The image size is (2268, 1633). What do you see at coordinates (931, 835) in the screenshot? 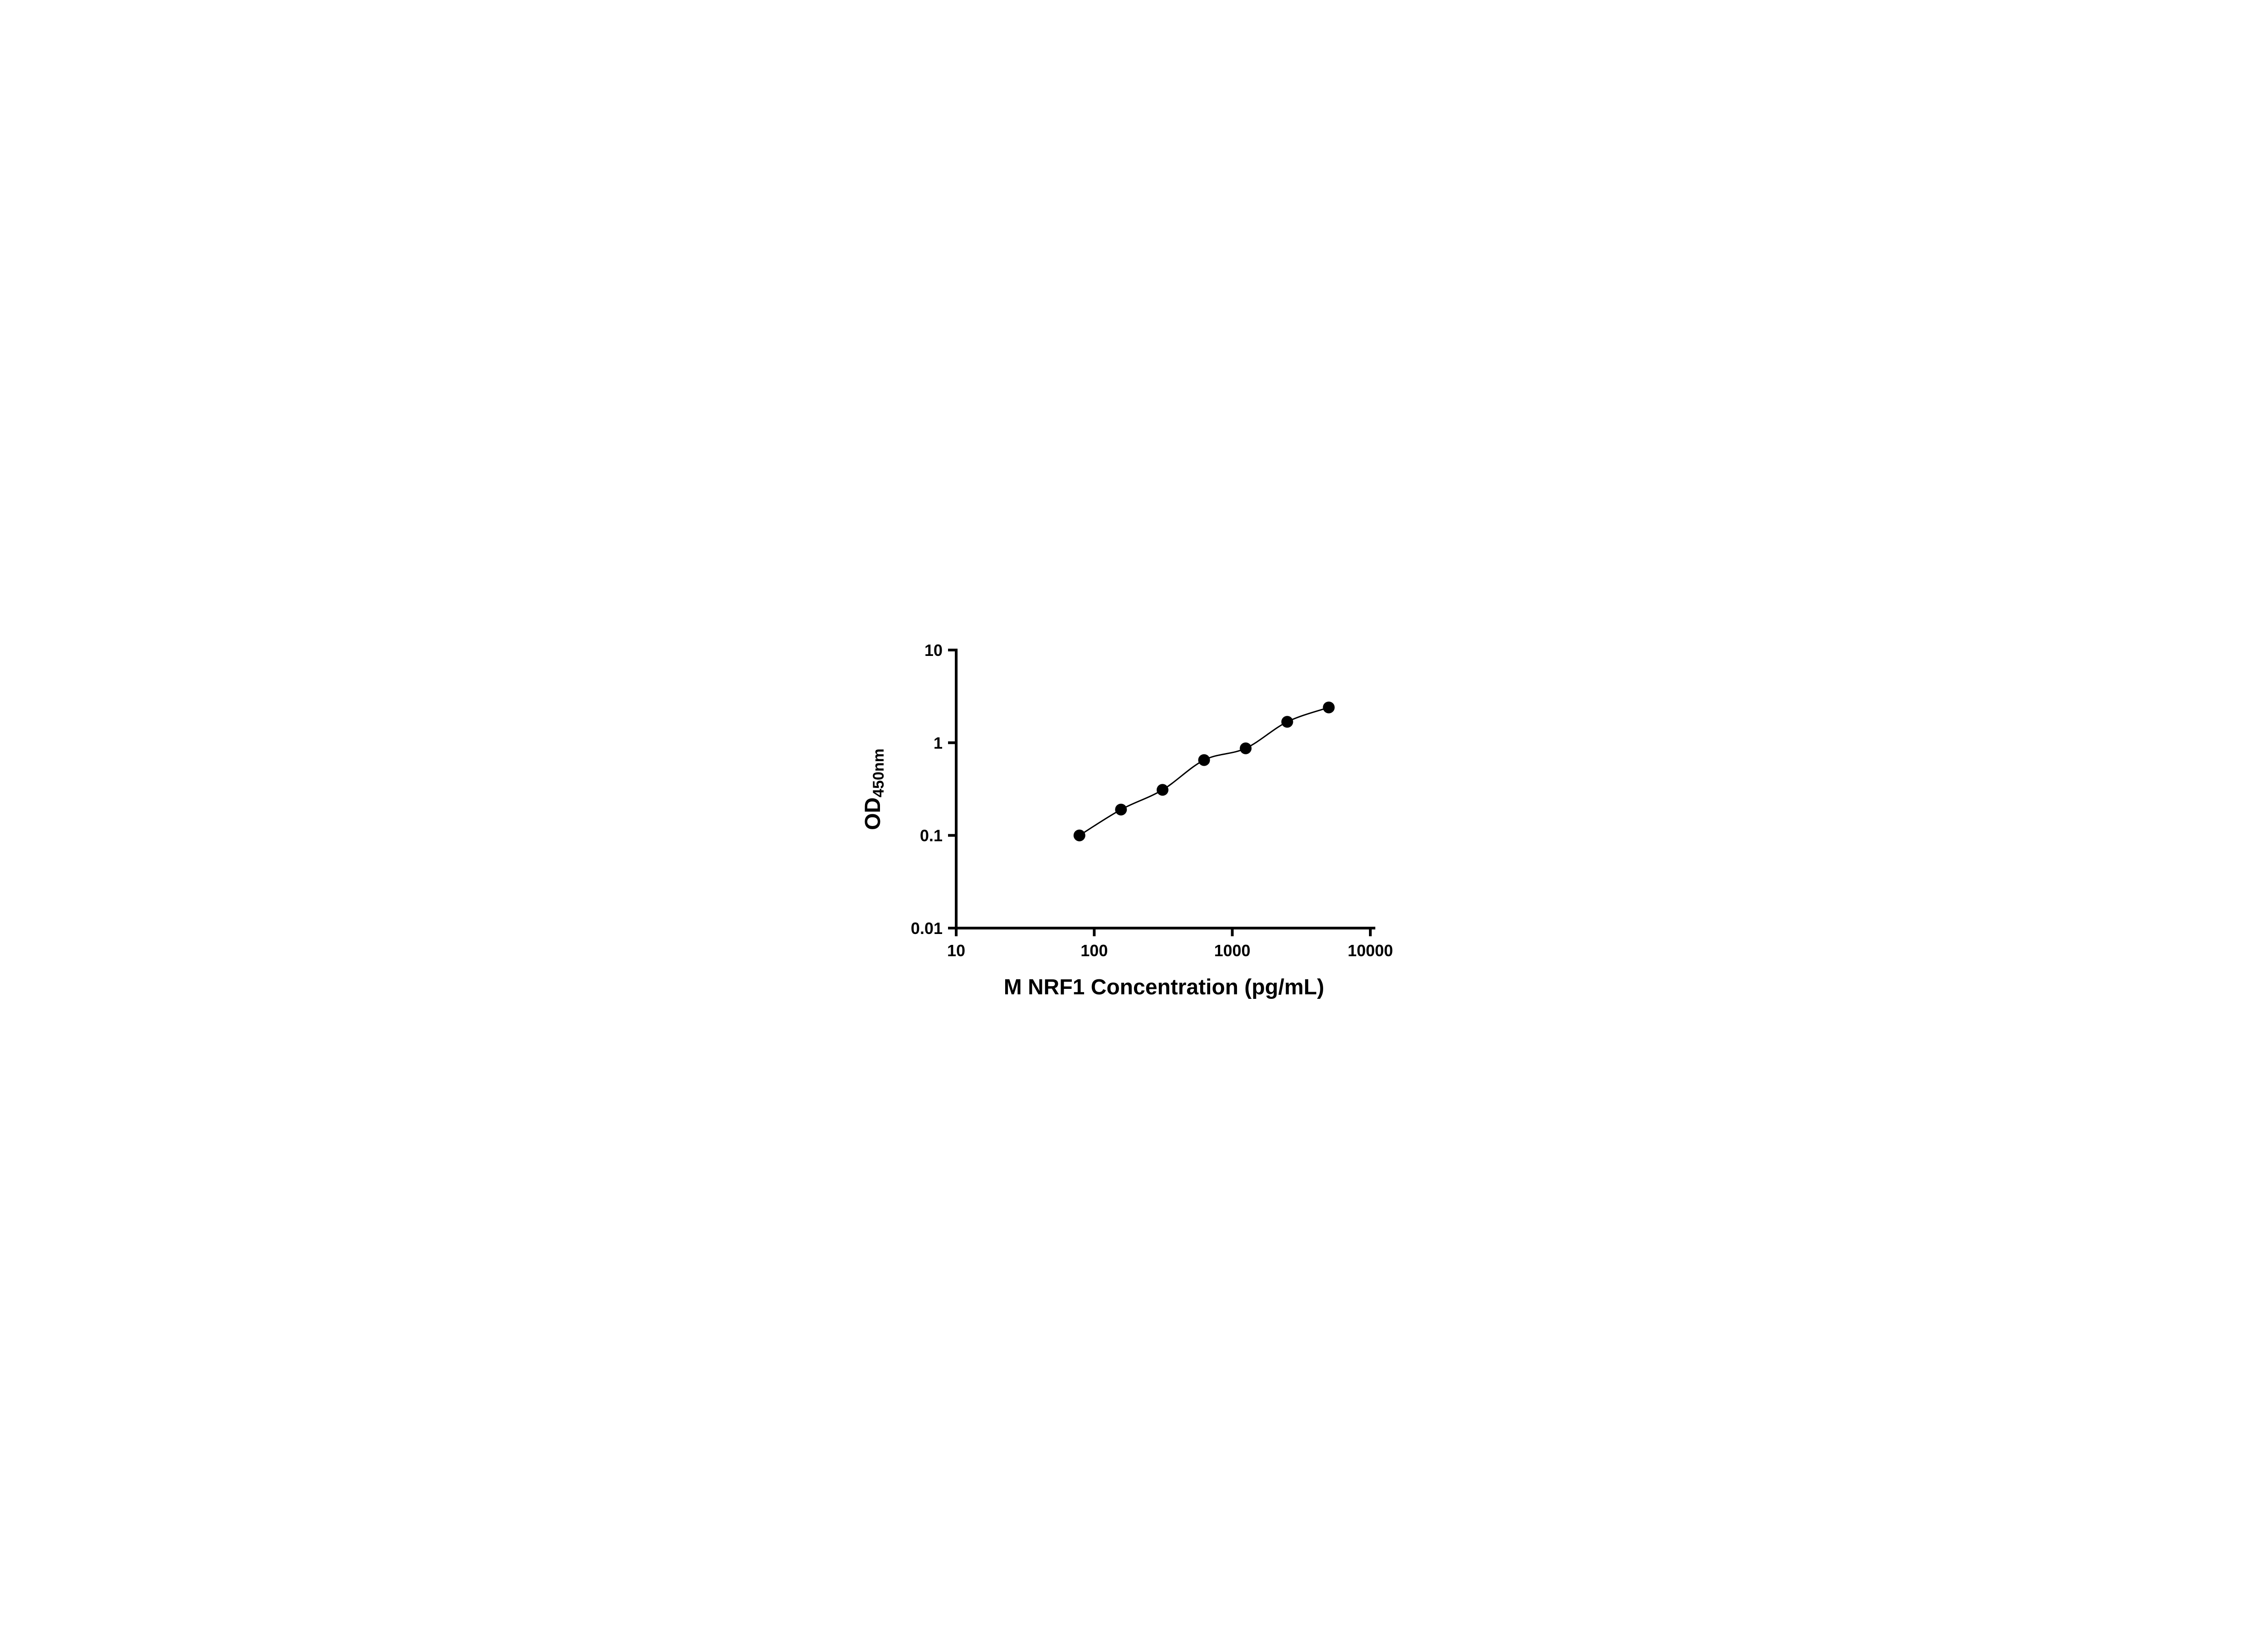
I see `y-tick-label: 0.1` at bounding box center [931, 835].